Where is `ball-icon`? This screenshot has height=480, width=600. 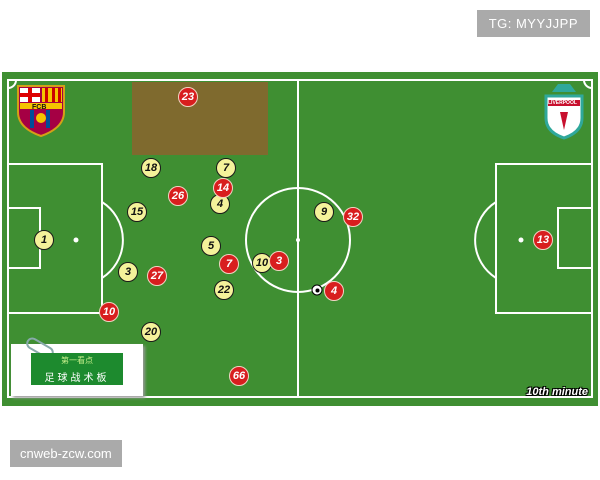 ball-icon is located at coordinates (317, 290).